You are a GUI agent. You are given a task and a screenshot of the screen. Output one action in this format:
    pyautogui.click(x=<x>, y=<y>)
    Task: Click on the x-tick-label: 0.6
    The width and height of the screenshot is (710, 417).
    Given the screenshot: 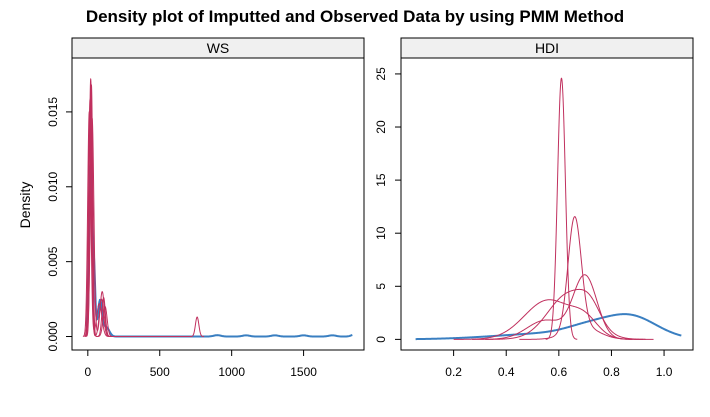 What is the action you would take?
    pyautogui.click(x=558, y=372)
    